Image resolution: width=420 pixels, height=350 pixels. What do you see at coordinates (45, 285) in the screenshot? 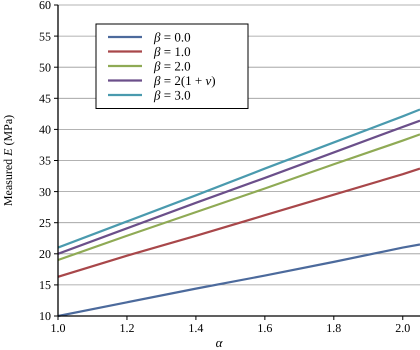
I see `y-tick-label: 15` at bounding box center [45, 285].